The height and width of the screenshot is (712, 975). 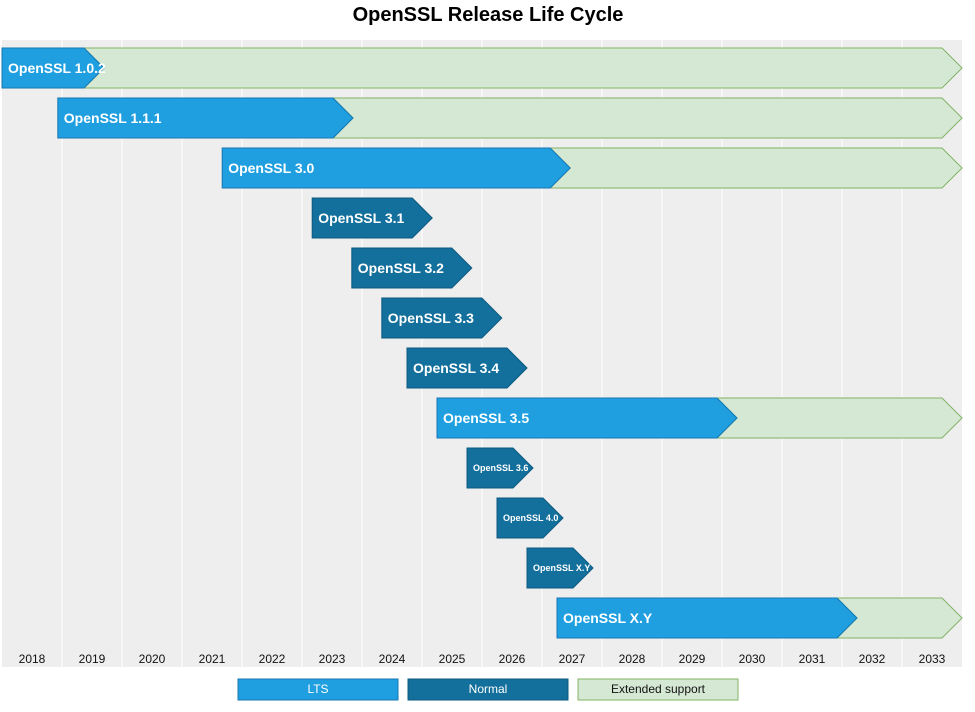 I want to click on x-tick-label: 2020, so click(x=152, y=659).